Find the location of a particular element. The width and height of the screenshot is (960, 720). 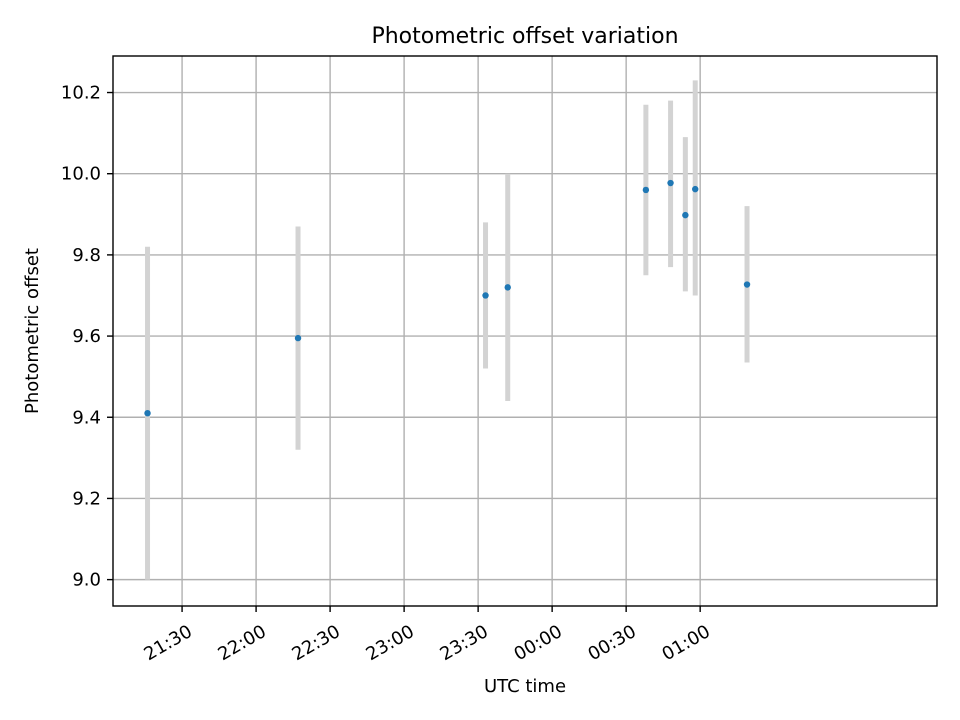

x-tick-label: 01:00 is located at coordinates (686, 643).